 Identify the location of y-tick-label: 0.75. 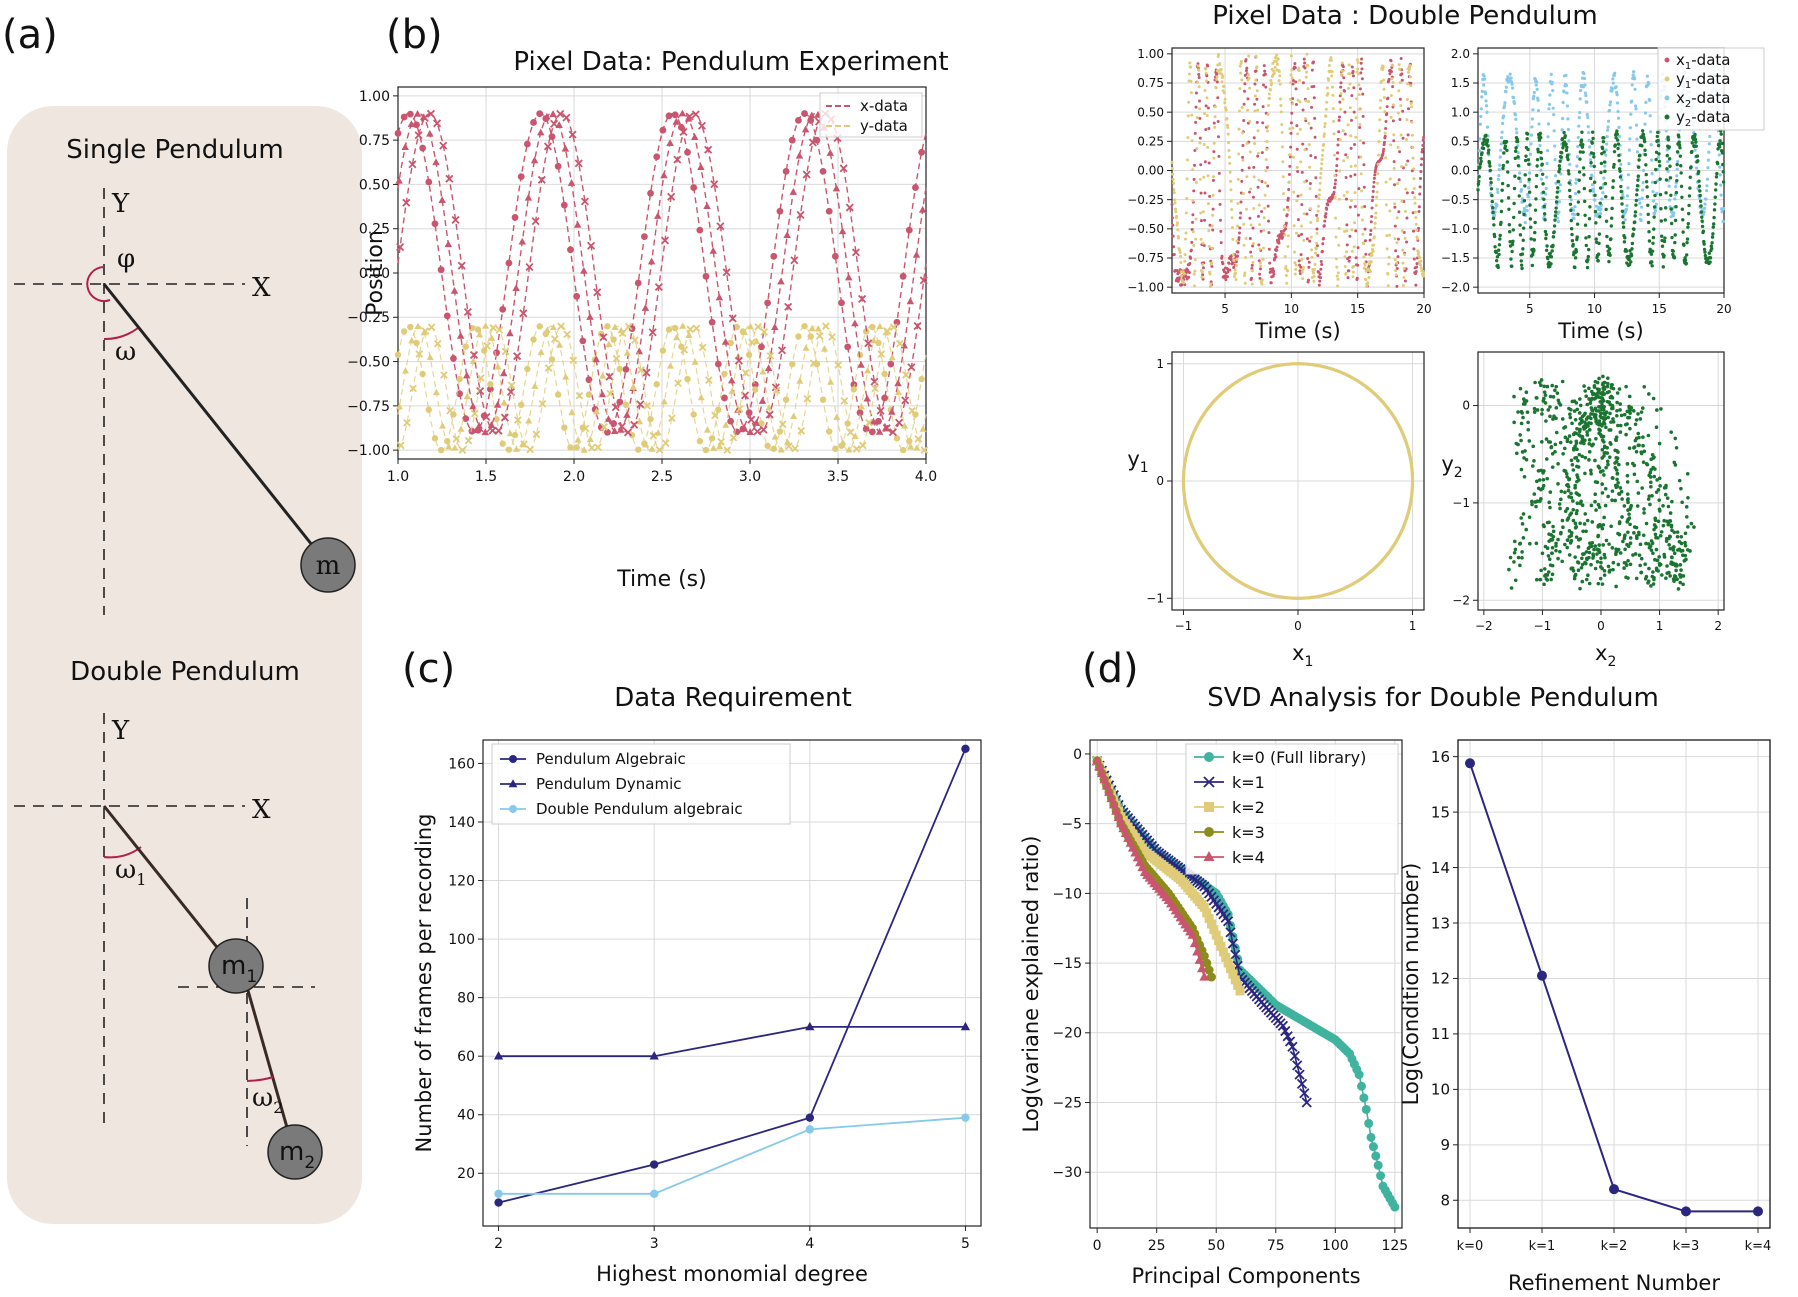
(374, 141).